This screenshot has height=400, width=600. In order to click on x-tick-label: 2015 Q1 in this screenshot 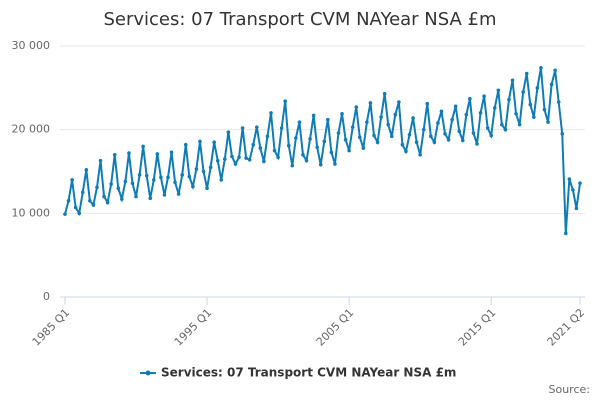, I will do `click(477, 327)`.